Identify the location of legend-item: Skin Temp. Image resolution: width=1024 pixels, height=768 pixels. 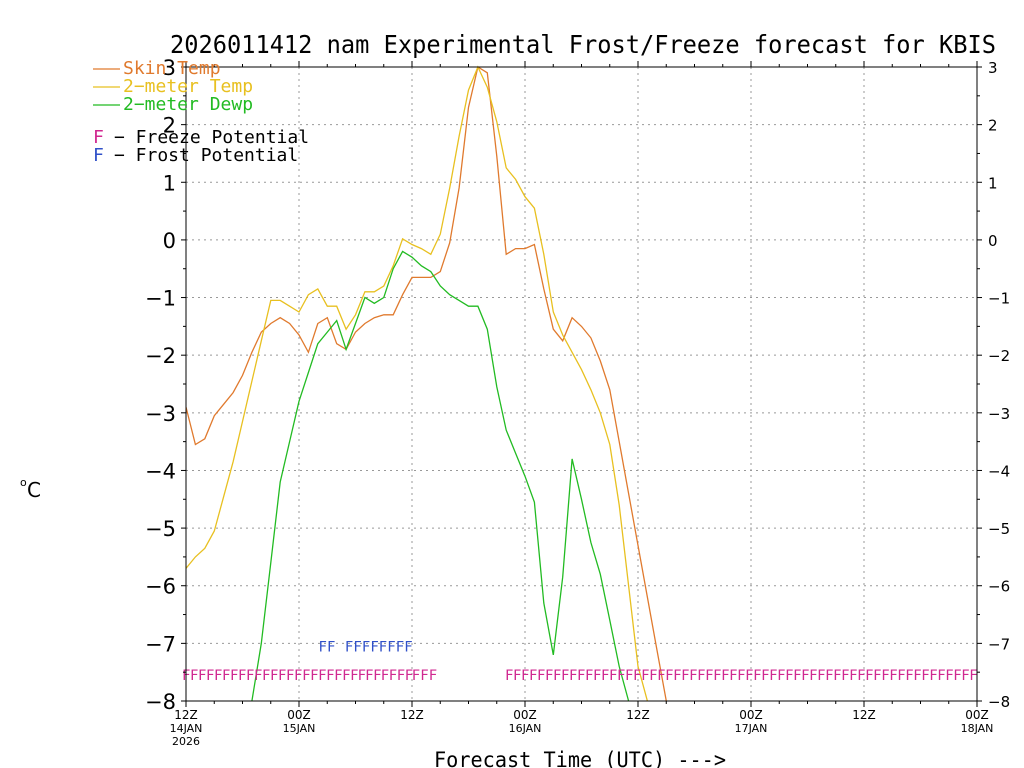
(172, 68).